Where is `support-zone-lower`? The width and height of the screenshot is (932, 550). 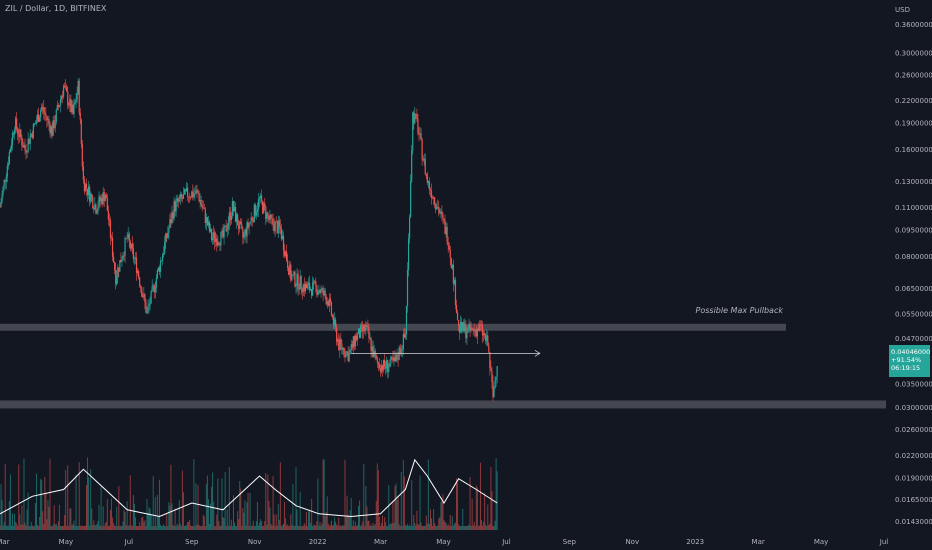 support-zone-lower is located at coordinates (443, 404).